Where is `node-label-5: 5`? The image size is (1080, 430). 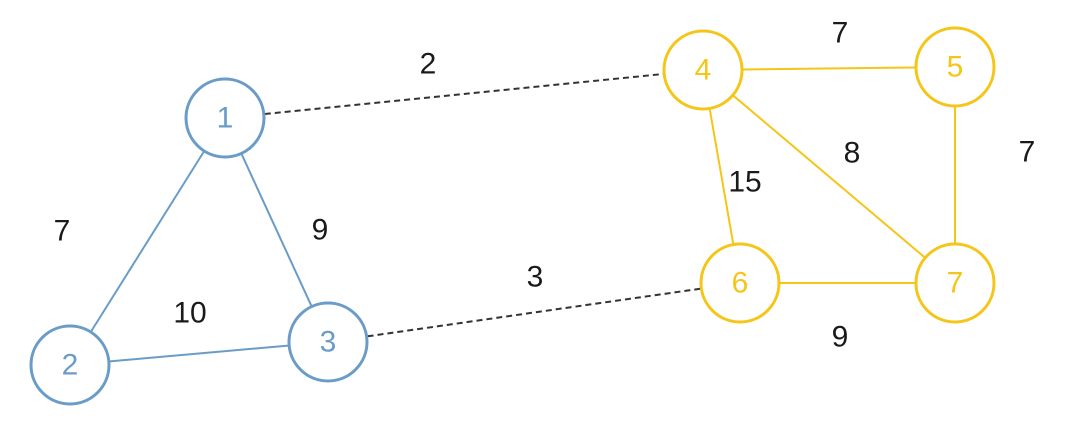 node-label-5: 5 is located at coordinates (955, 67).